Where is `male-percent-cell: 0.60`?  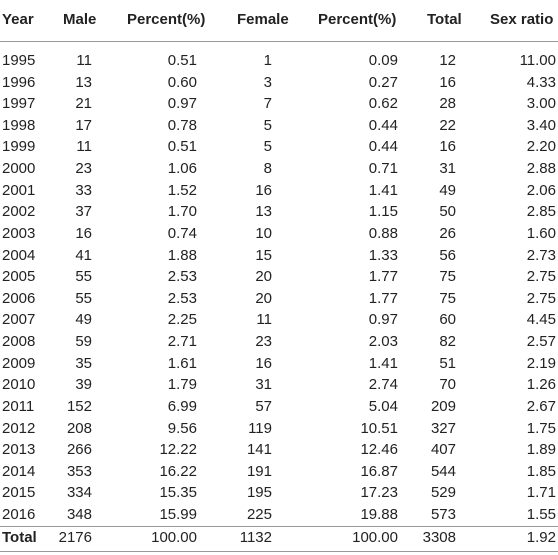
male-percent-cell: 0.60 is located at coordinates (182, 82).